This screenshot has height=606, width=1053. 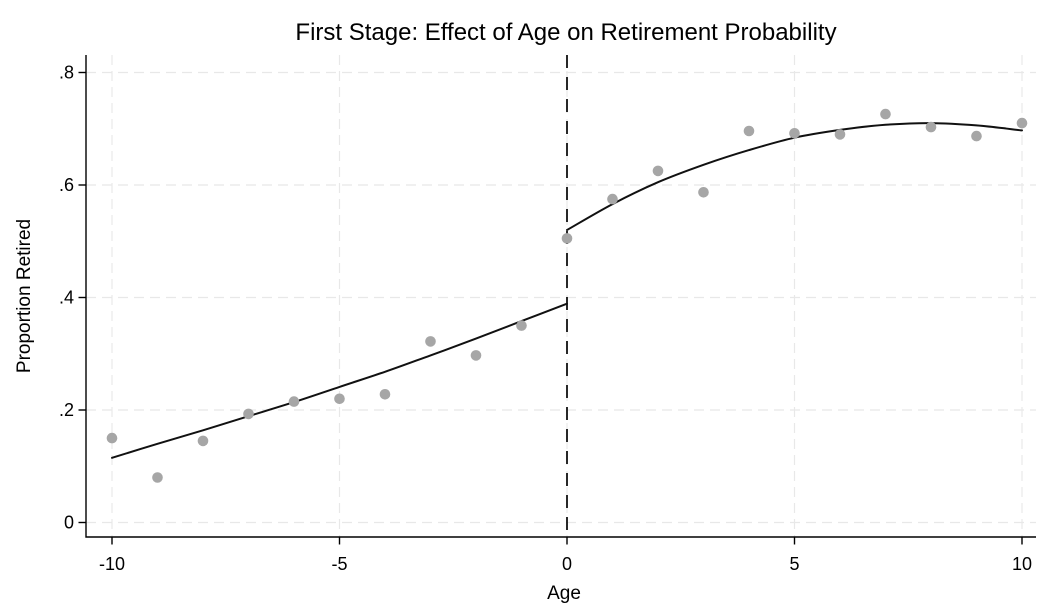 What do you see at coordinates (66, 73) in the screenshot?
I see `y-tick-label: .8` at bounding box center [66, 73].